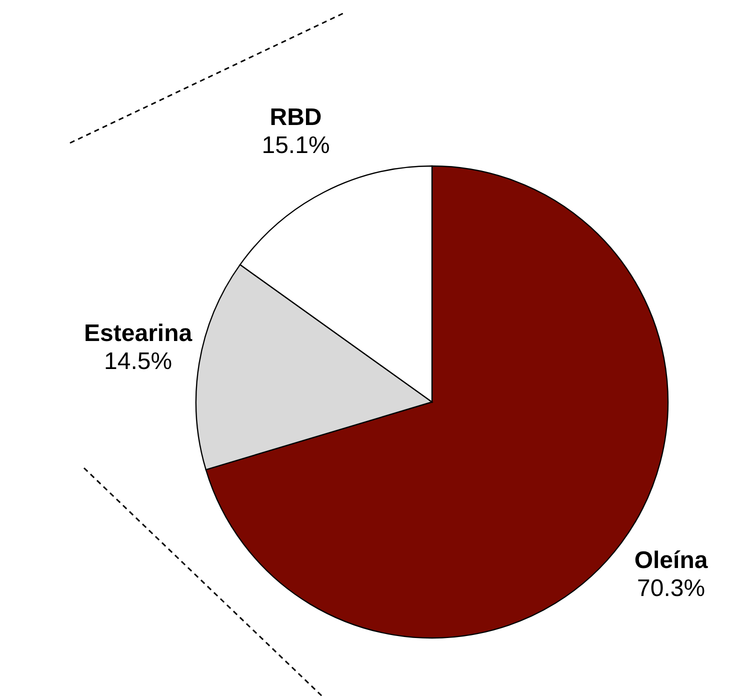  I want to click on data-label: 15.1%, so click(296, 145).